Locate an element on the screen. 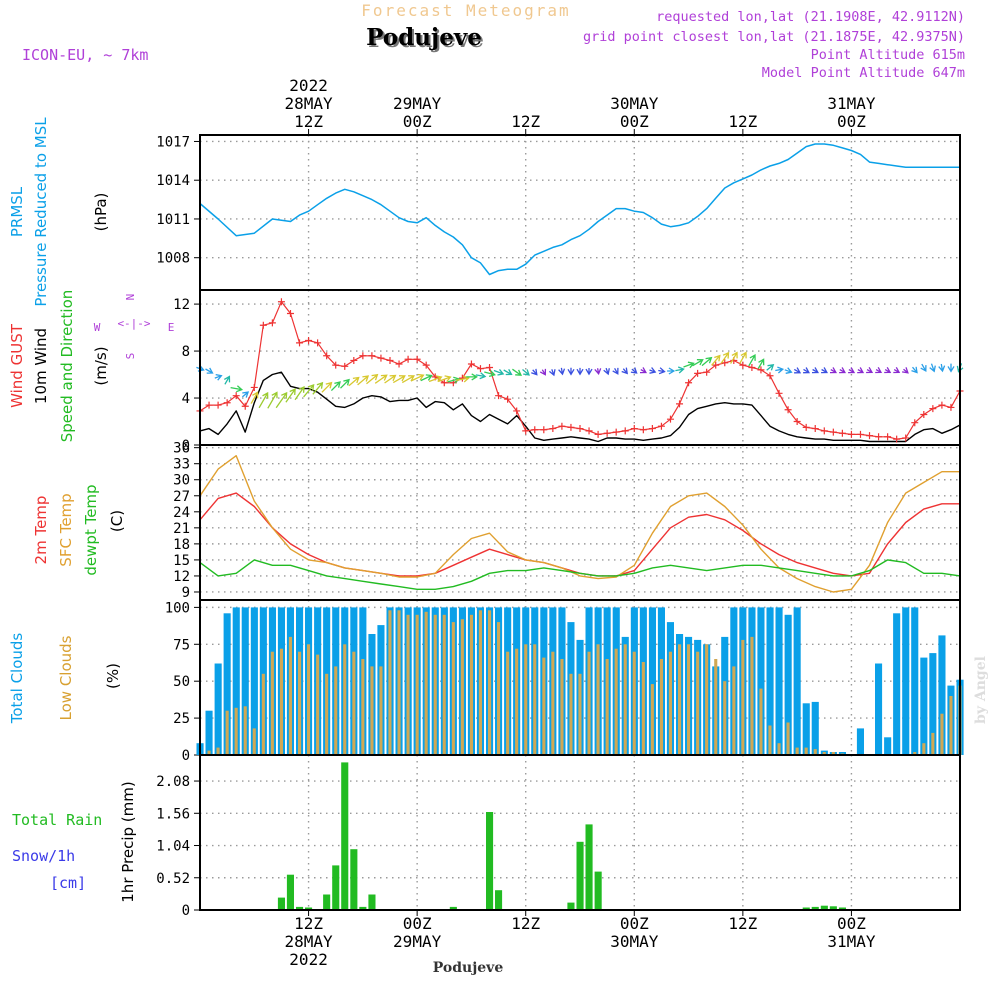  legend-snow: Snow/1h is located at coordinates (43, 856).